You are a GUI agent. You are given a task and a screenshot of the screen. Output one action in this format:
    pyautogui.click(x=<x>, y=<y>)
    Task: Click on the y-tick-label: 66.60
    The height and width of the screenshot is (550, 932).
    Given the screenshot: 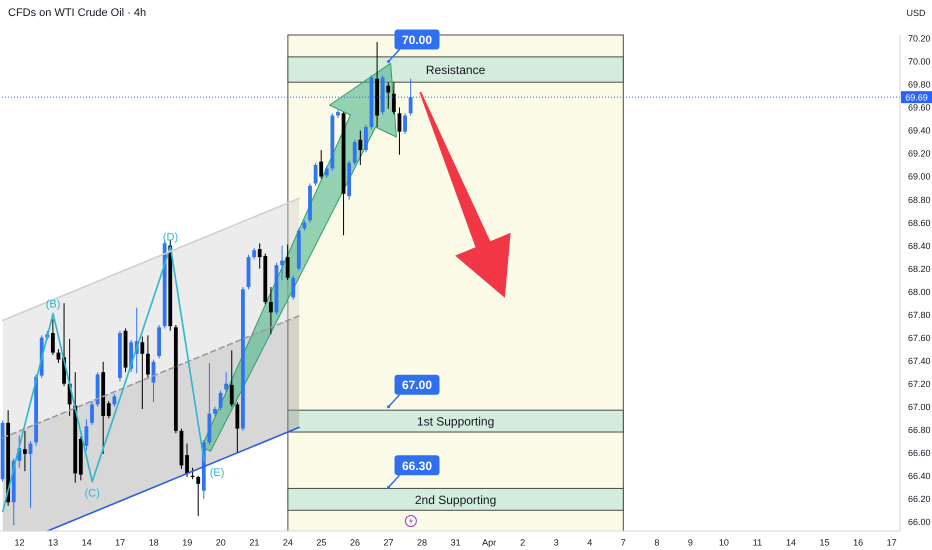 What is the action you would take?
    pyautogui.click(x=919, y=453)
    